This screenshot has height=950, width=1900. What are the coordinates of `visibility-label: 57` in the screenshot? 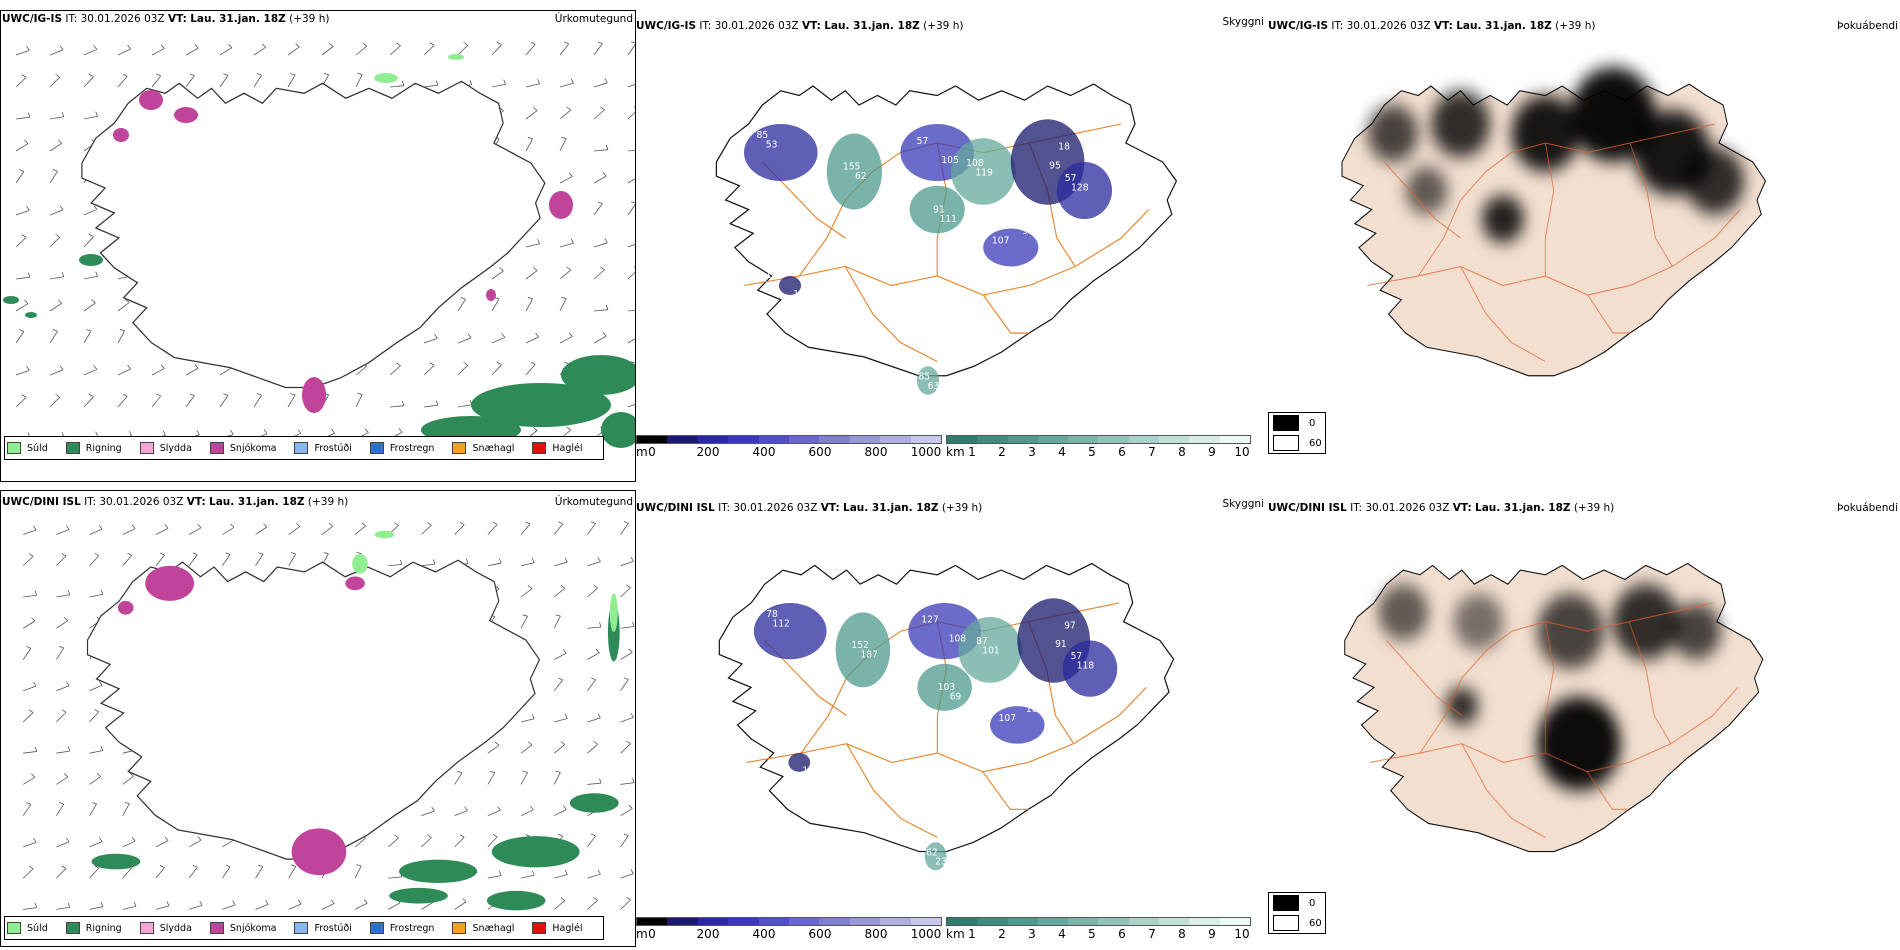 It's located at (1071, 178).